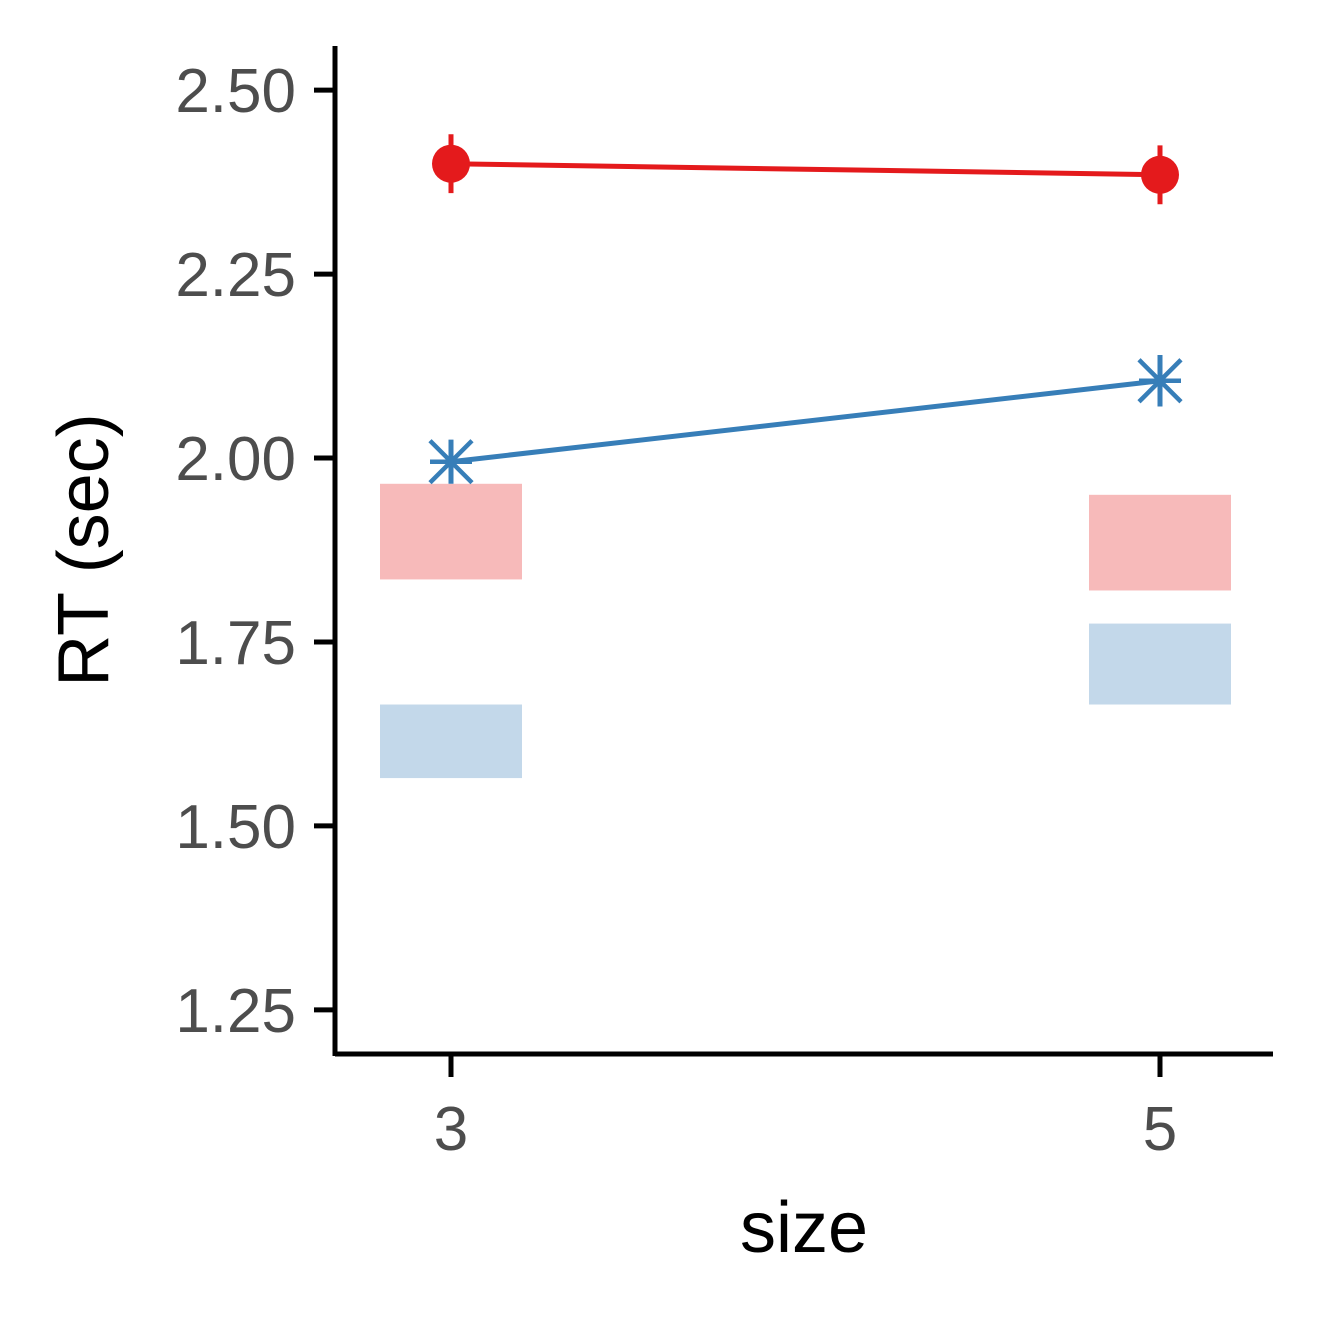  What do you see at coordinates (805, 631) in the screenshot?
I see `band-layer` at bounding box center [805, 631].